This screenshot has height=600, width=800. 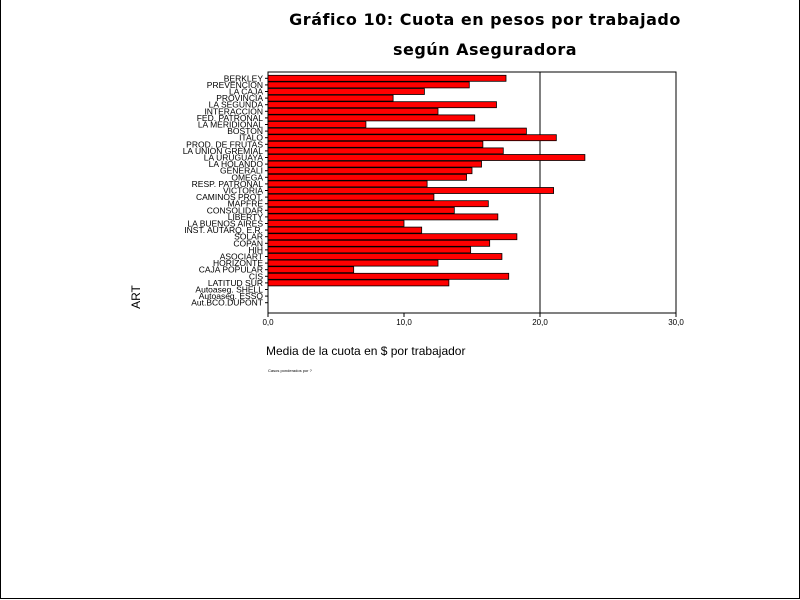 I want to click on chart-title-line-2: según Aseguradora, so click(x=485, y=49).